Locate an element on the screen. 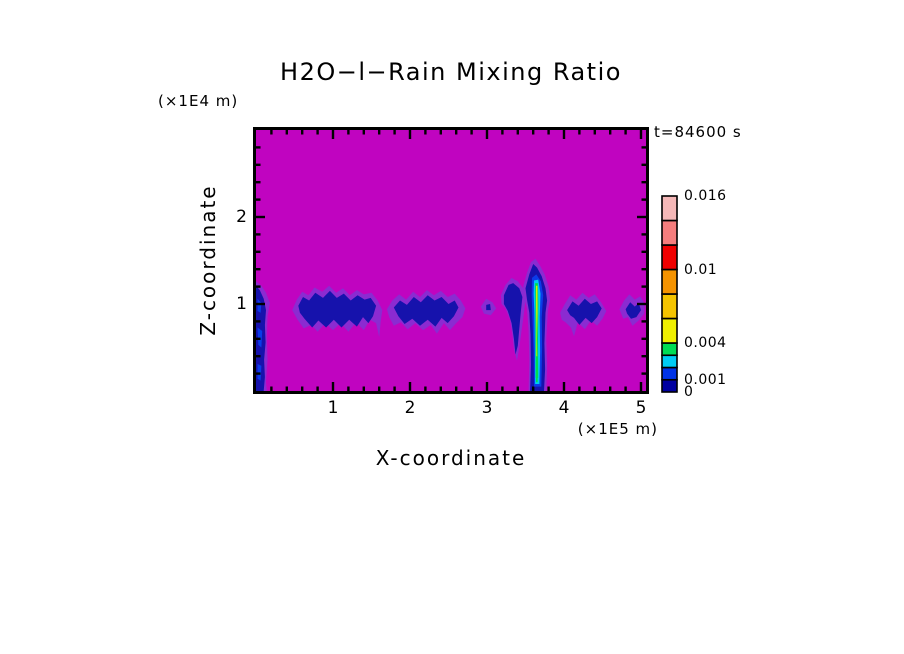  feature-band5-navy is located at coordinates (633, 310).